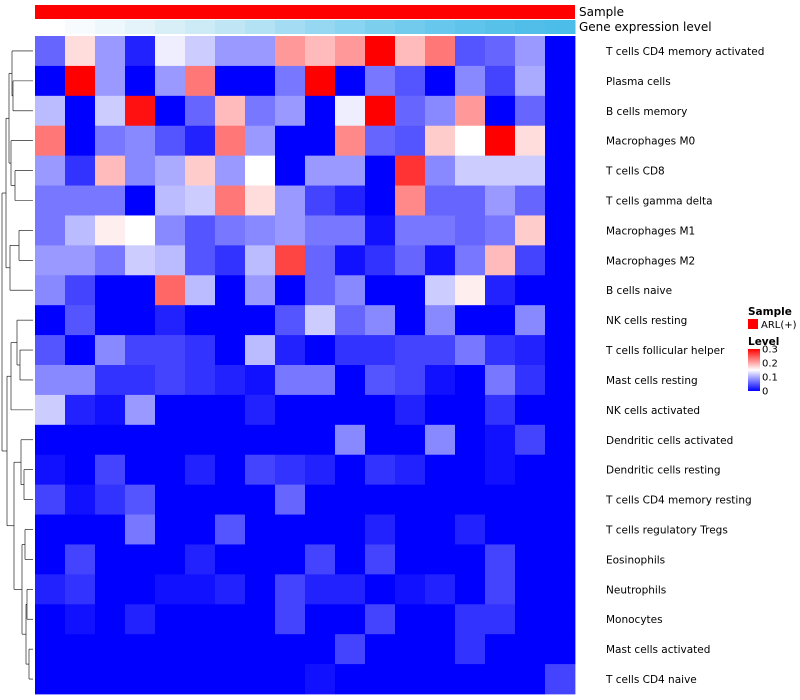  I want to click on annotation-cell-expression, so click(470, 27).